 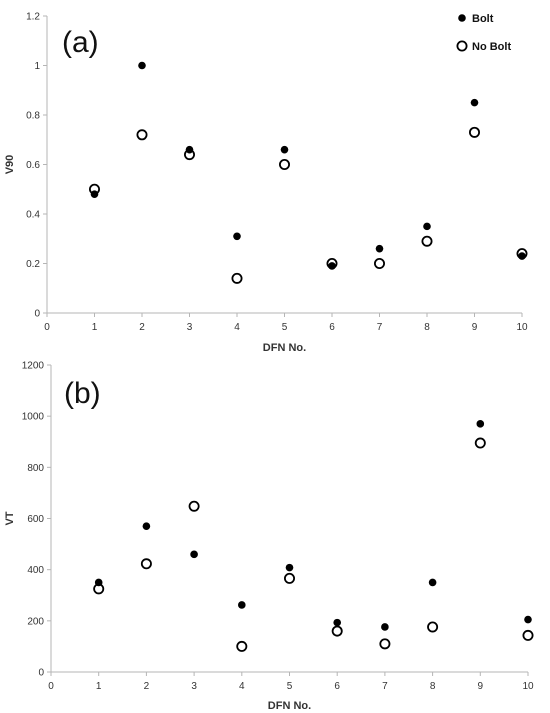 What do you see at coordinates (35, 468) in the screenshot?
I see `y-tick-label: 800` at bounding box center [35, 468].